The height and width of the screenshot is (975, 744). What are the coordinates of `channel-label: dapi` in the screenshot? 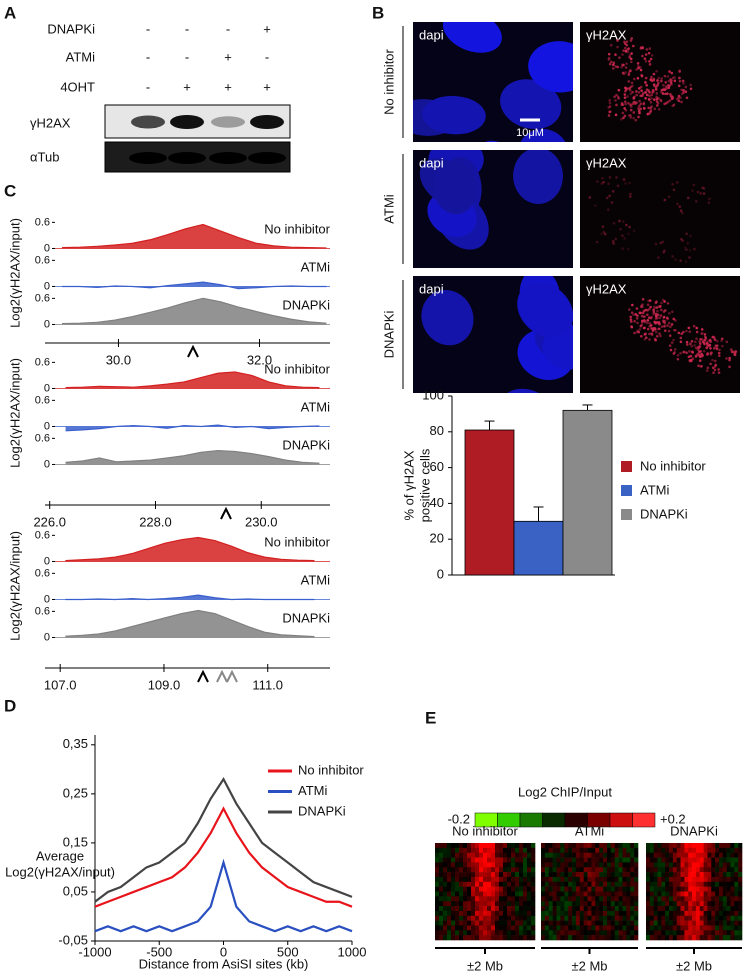 It's located at (431, 162).